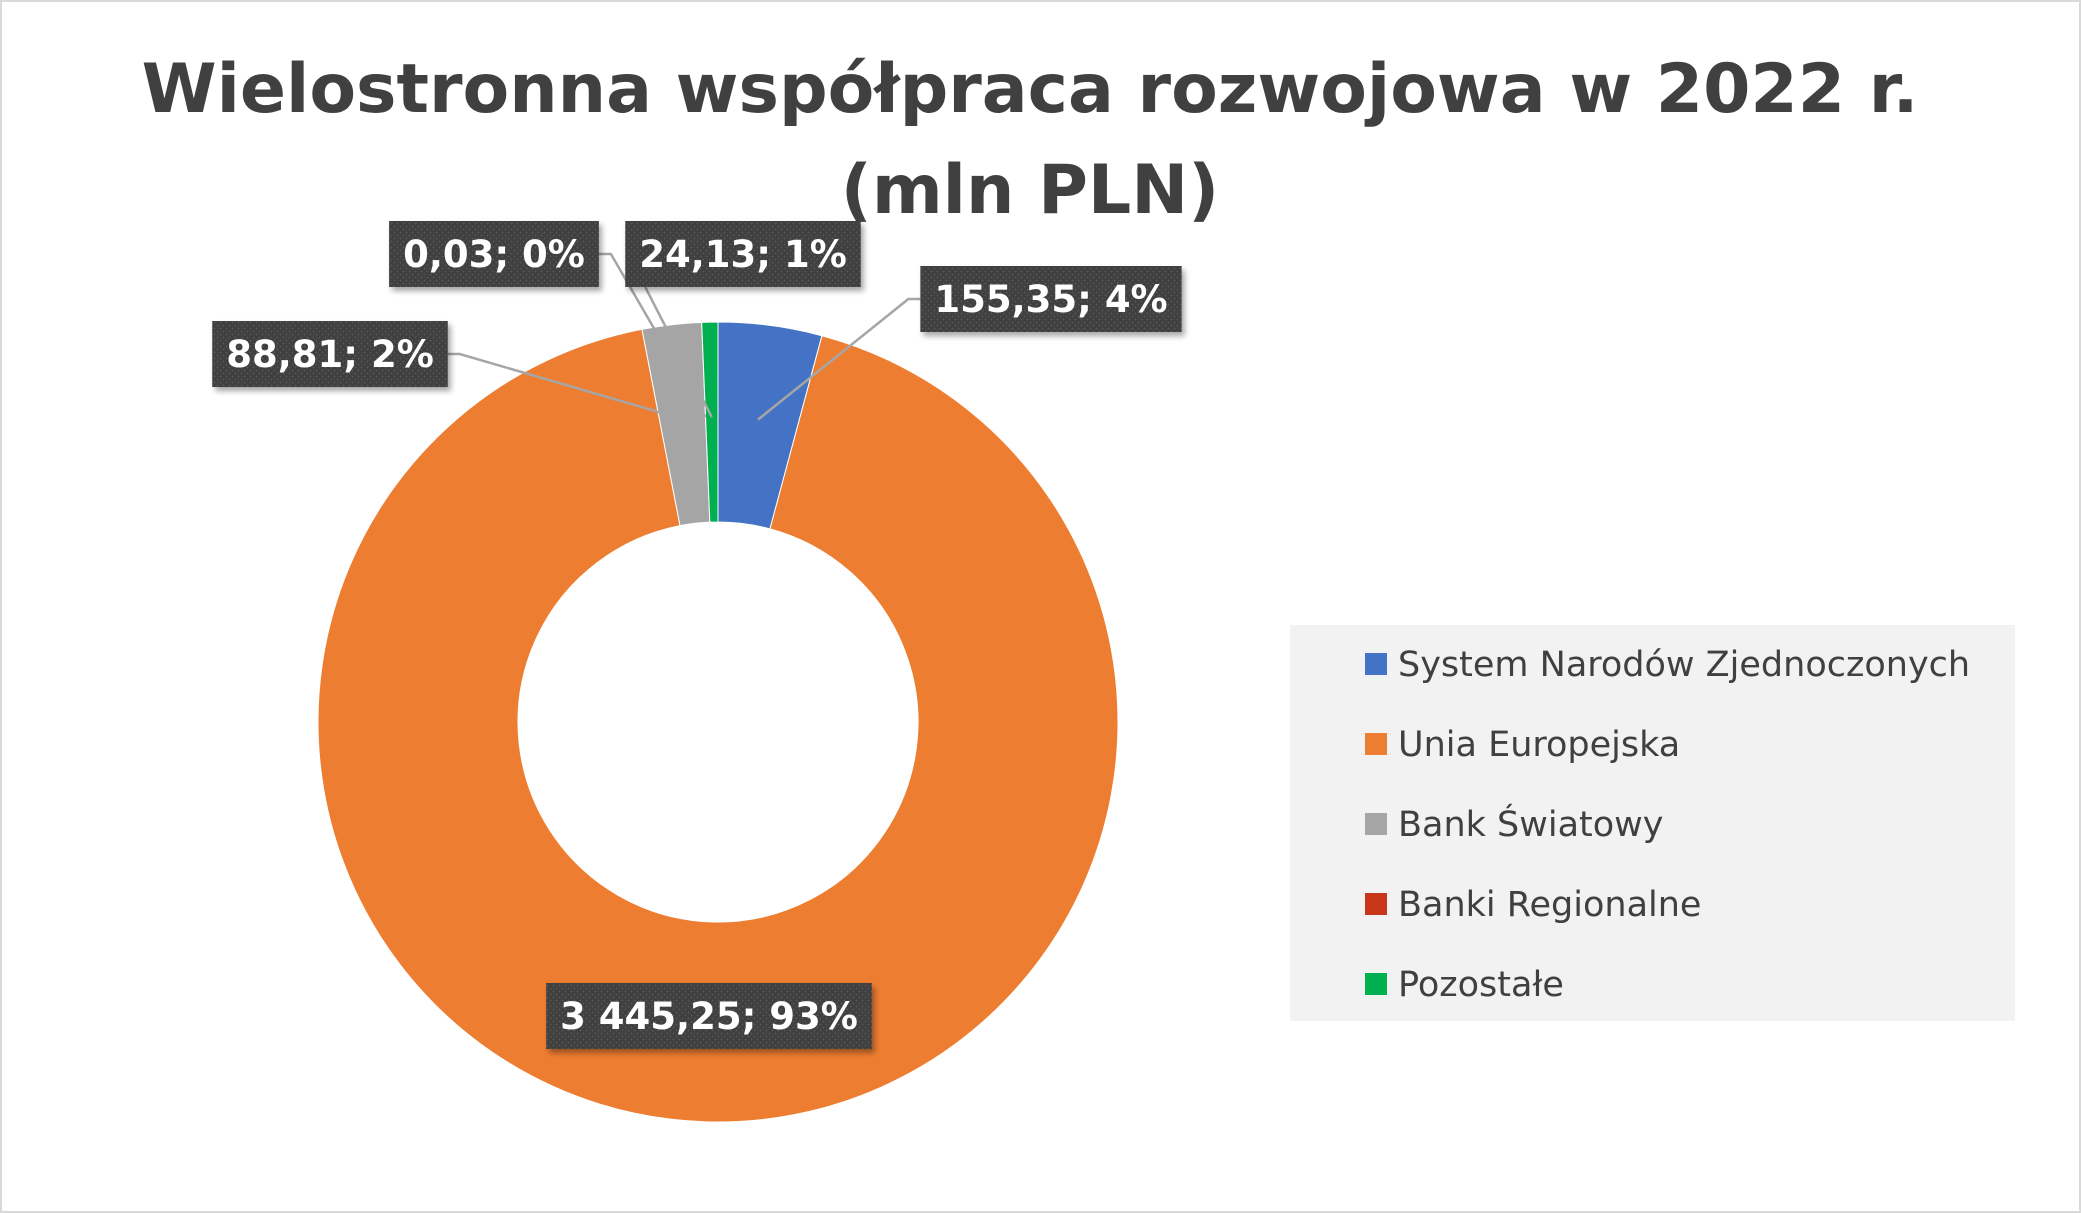 This screenshot has width=2081, height=1213. I want to click on data-label-system-narodow-zjednoczonych: 155,35; 4%, so click(1050, 299).